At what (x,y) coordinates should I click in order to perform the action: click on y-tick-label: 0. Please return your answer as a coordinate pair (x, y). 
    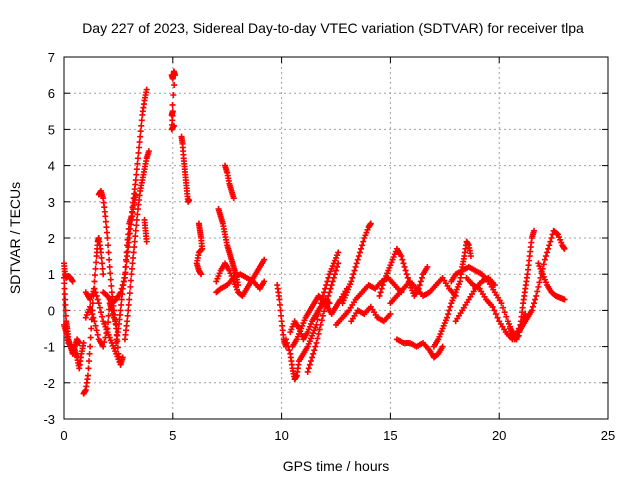
    Looking at the image, I should click on (51, 310).